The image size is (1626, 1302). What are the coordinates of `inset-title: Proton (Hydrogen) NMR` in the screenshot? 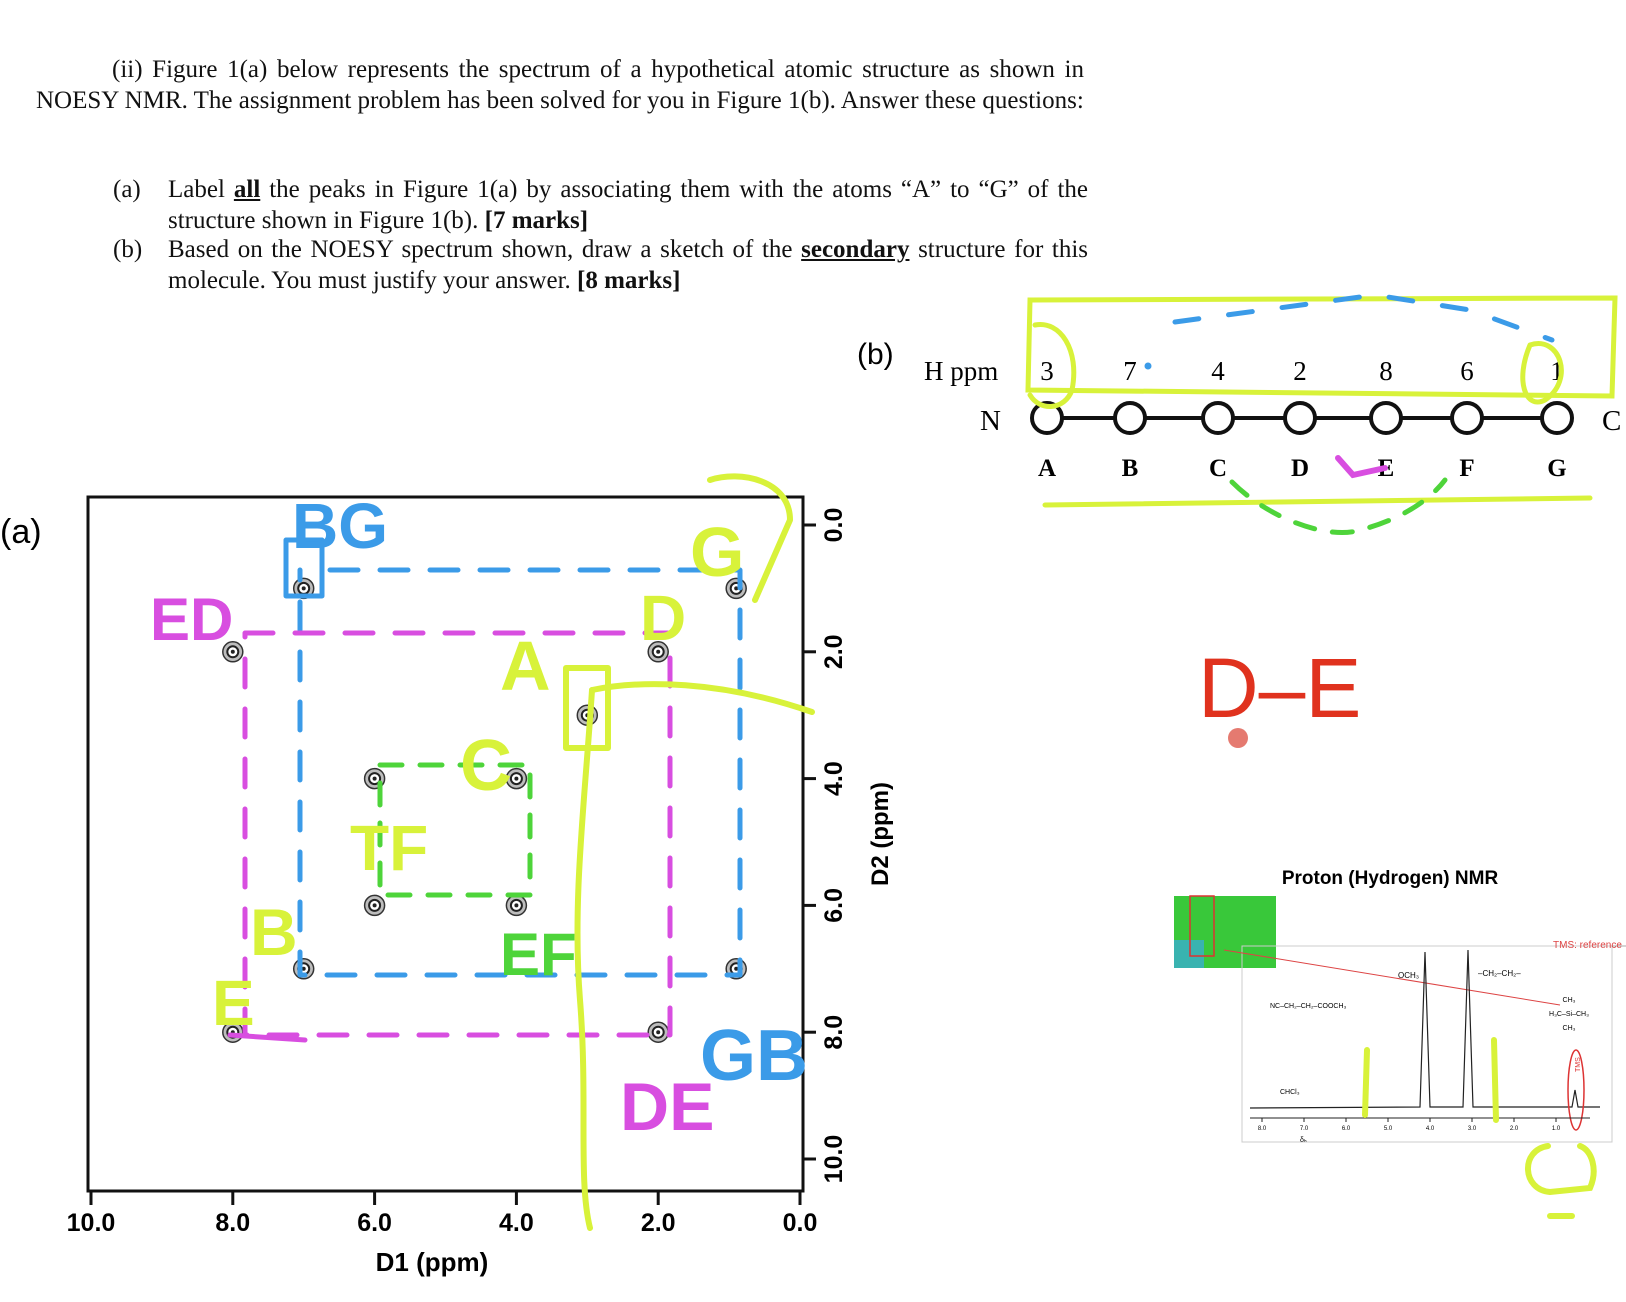 It's located at (1390, 878).